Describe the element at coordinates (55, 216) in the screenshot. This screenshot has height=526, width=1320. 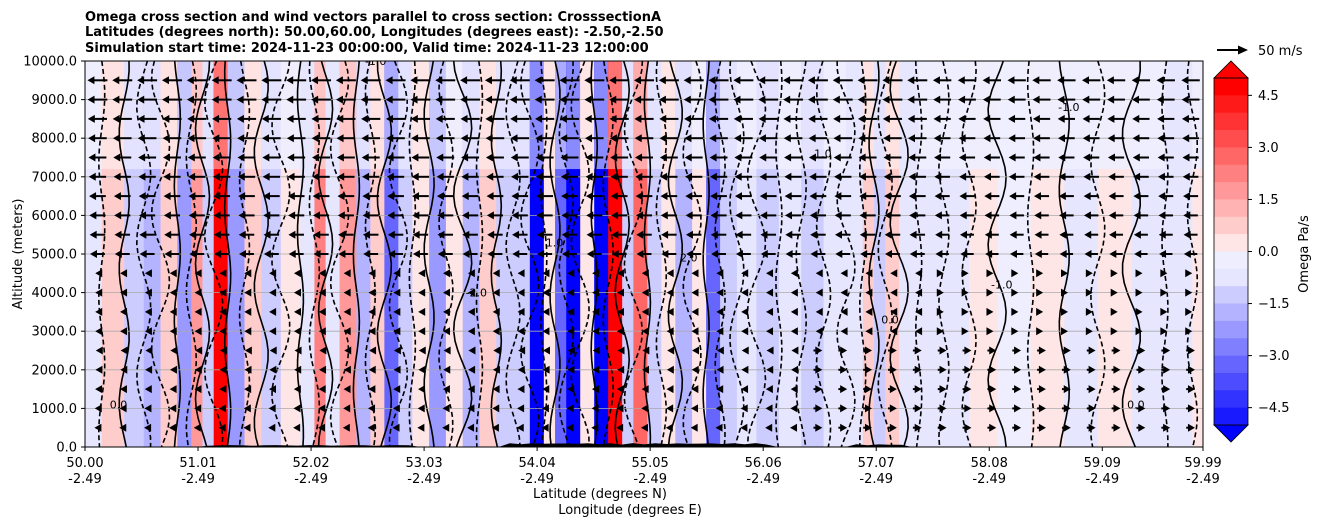
I see `y-tick-label: 6000.0` at that location.